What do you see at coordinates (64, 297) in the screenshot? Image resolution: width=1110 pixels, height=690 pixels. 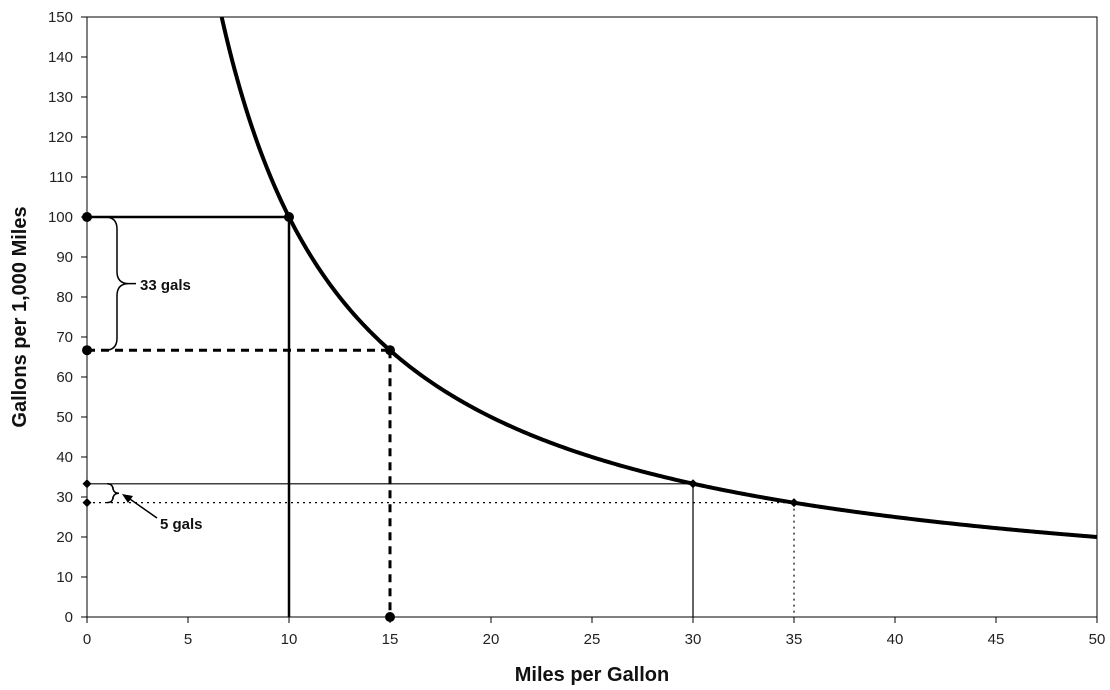 I see `y-tick-label: 80` at bounding box center [64, 297].